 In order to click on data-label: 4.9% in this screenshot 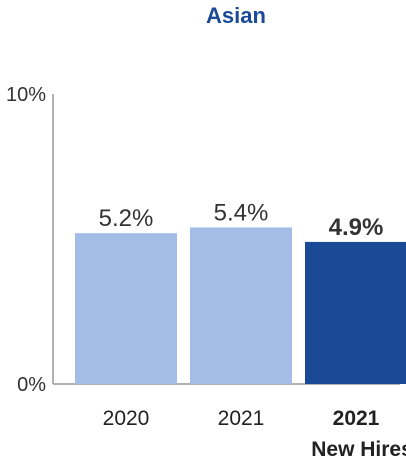, I will do `click(356, 227)`.